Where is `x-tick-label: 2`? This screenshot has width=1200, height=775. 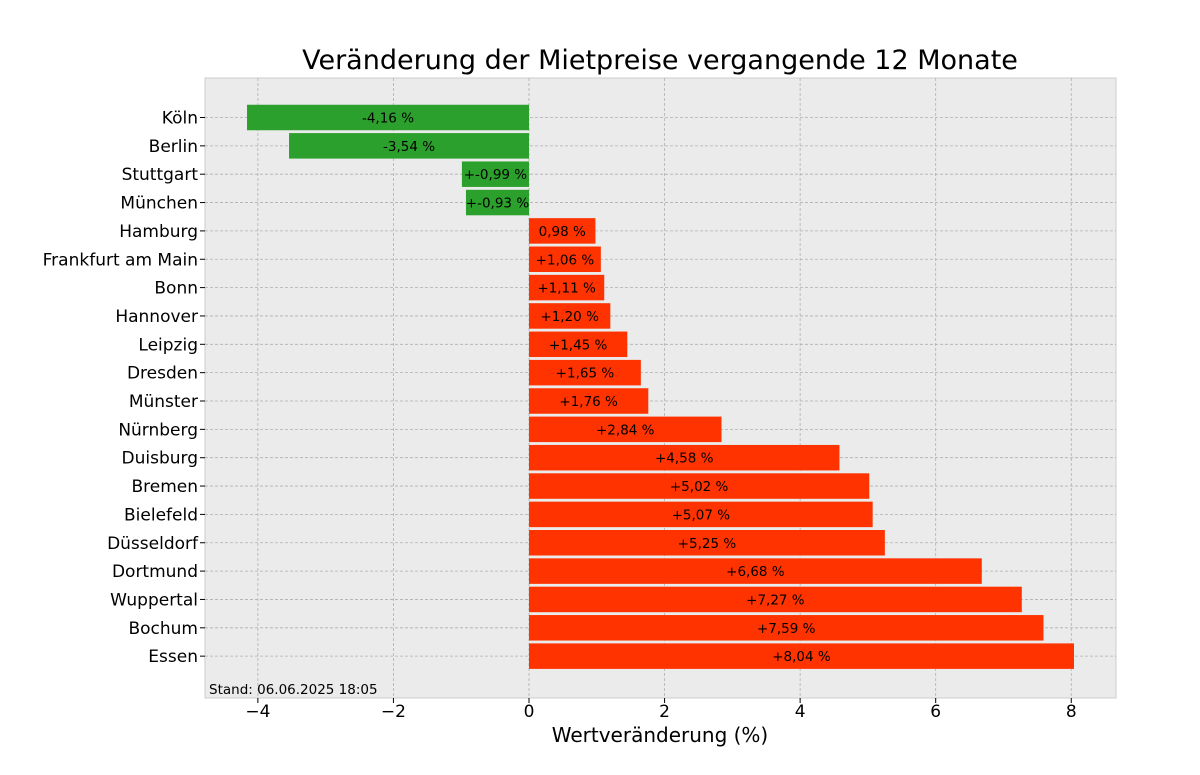
x-tick-label: 2 is located at coordinates (664, 712).